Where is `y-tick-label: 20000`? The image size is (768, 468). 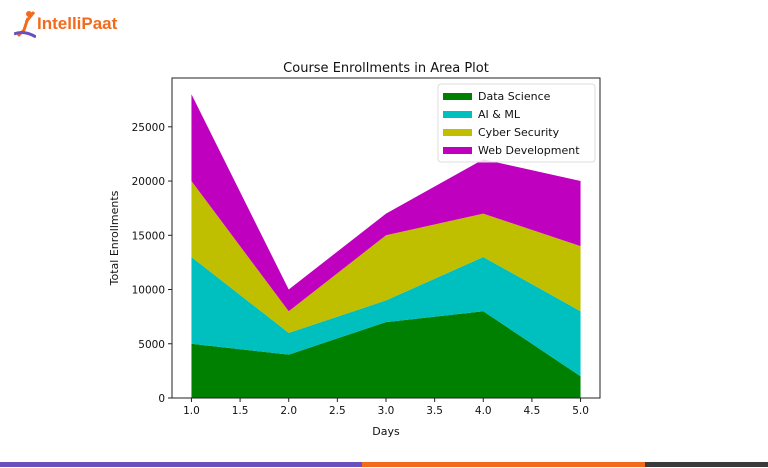
y-tick-label: 20000 is located at coordinates (148, 182).